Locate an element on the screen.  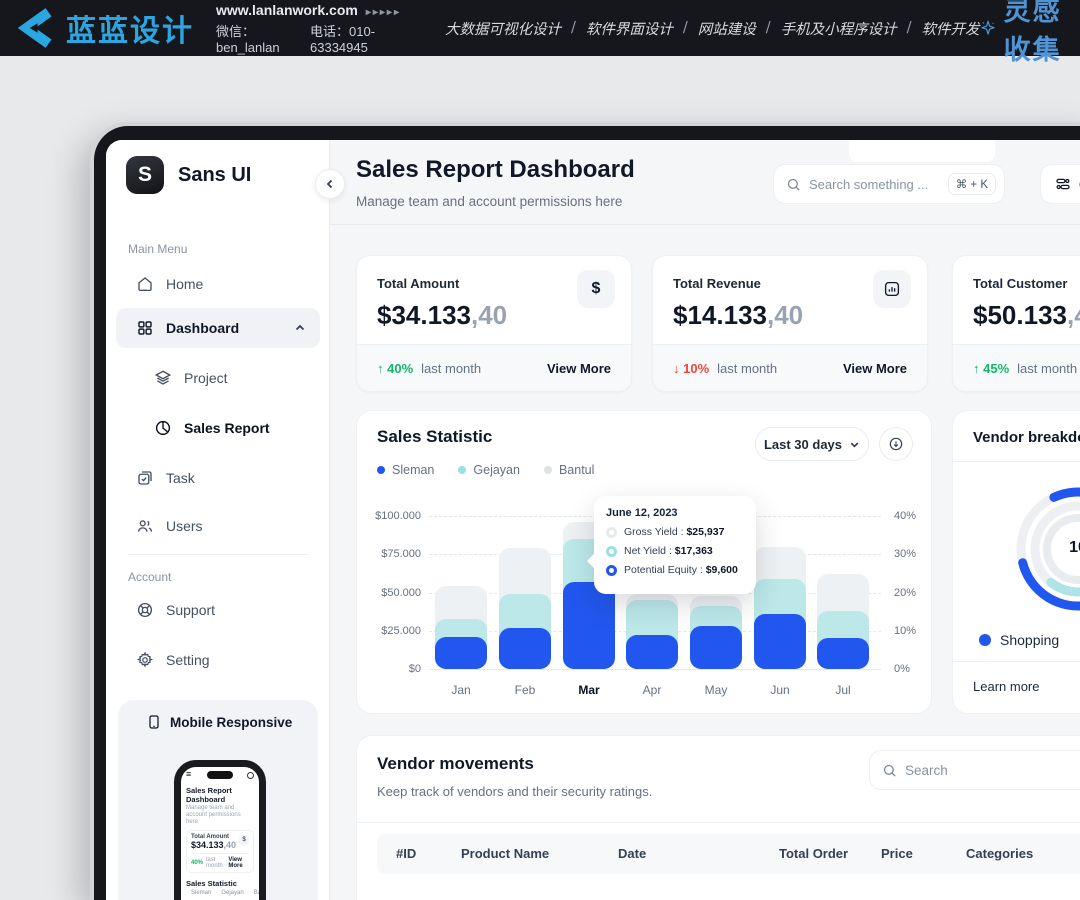
sparkle-icon is located at coordinates (987, 27).